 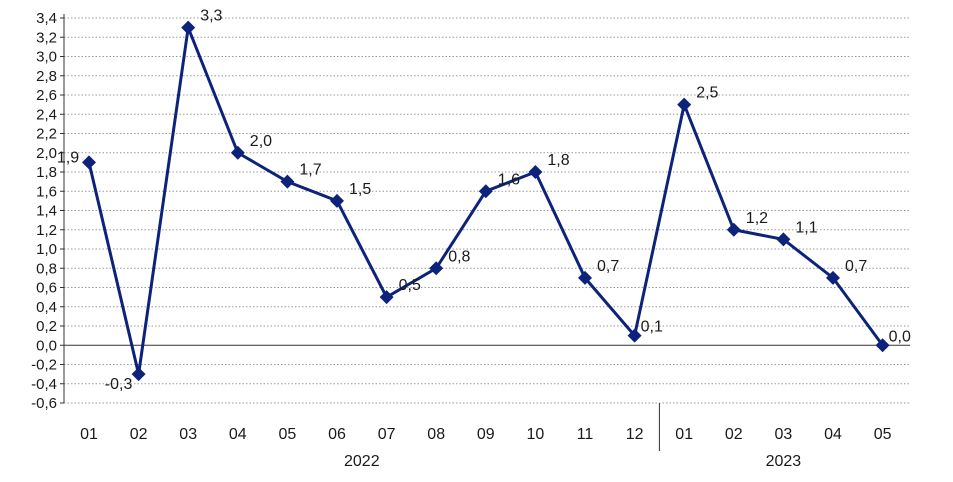 What do you see at coordinates (459, 256) in the screenshot?
I see `data-label: 0,8` at bounding box center [459, 256].